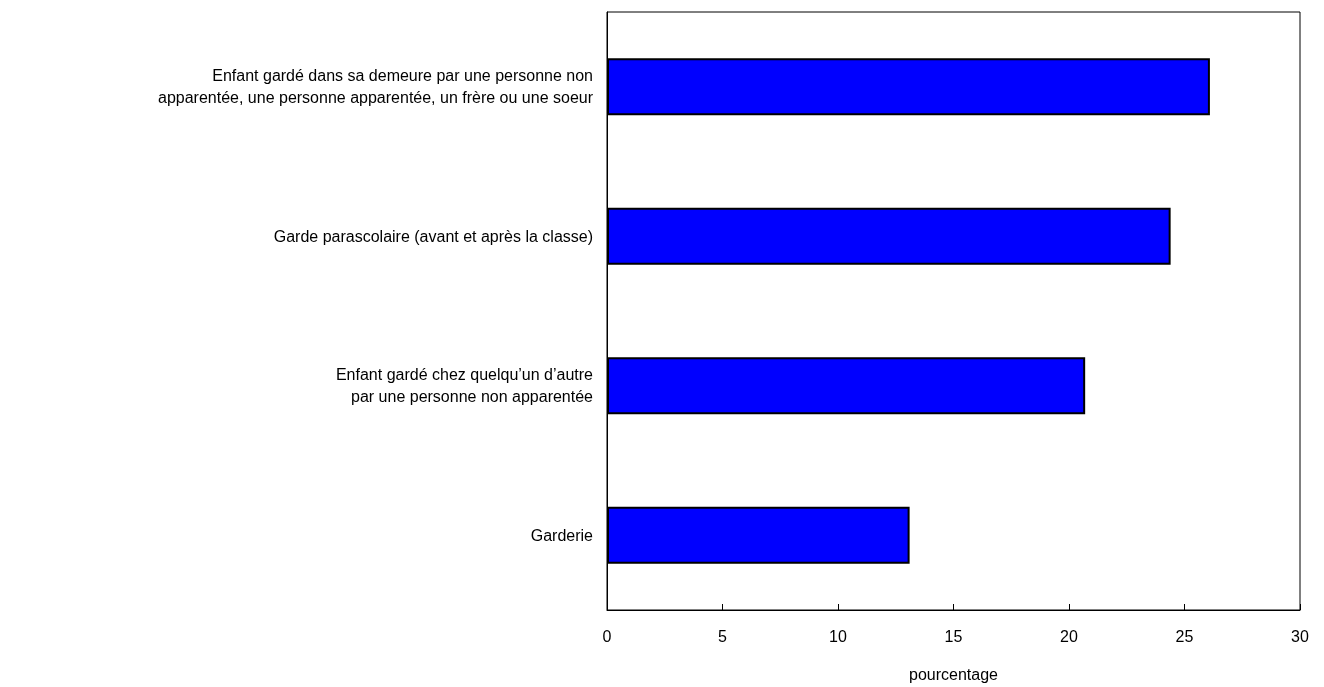  What do you see at coordinates (433, 236) in the screenshot?
I see `y-tick-label: Garde parascolaire (avant et après la classe)` at bounding box center [433, 236].